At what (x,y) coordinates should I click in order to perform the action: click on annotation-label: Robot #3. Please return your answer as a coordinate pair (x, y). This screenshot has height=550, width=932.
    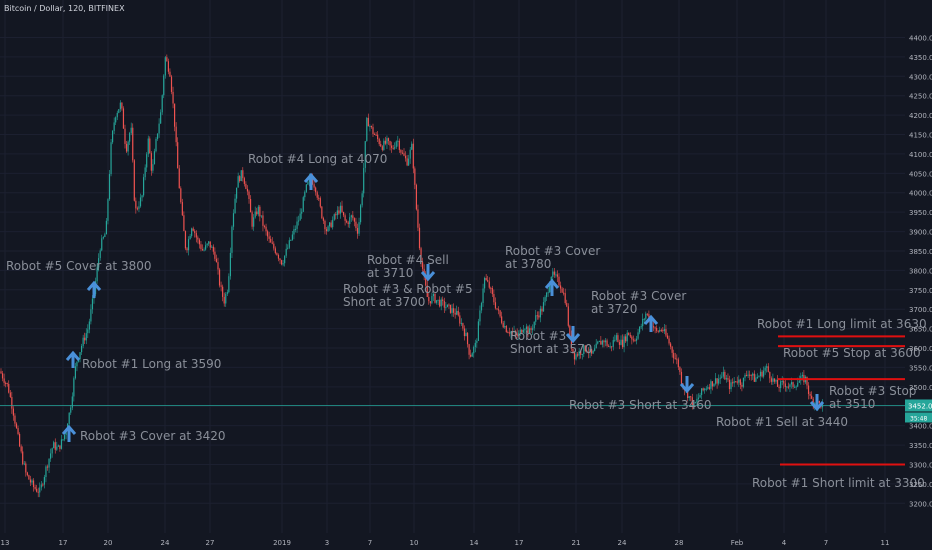
    Looking at the image, I should click on (538, 336).